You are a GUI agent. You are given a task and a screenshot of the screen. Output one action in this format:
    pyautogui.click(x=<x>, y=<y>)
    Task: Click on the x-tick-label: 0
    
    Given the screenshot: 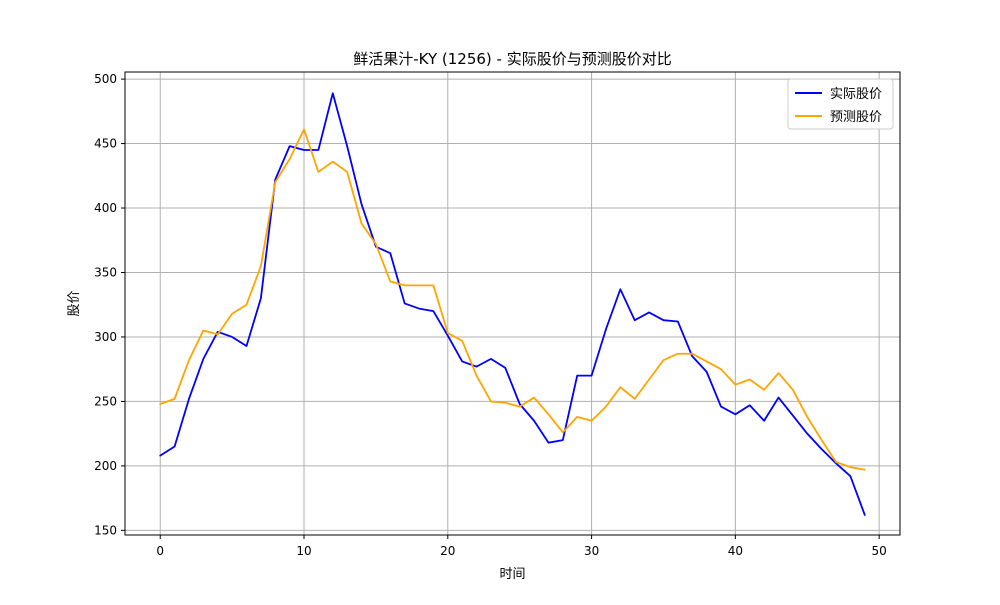 What is the action you would take?
    pyautogui.click(x=160, y=551)
    